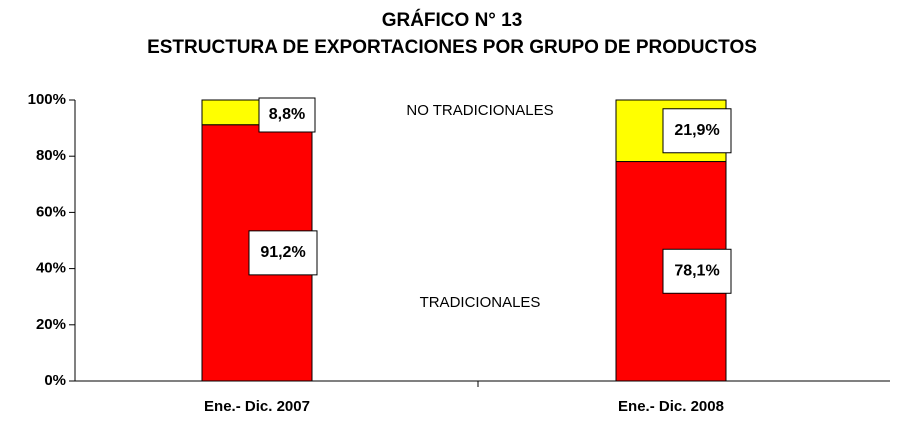 The height and width of the screenshot is (421, 903). Describe the element at coordinates (257, 406) in the screenshot. I see `x-tick-label: Ene.- Dic. 2007` at that location.